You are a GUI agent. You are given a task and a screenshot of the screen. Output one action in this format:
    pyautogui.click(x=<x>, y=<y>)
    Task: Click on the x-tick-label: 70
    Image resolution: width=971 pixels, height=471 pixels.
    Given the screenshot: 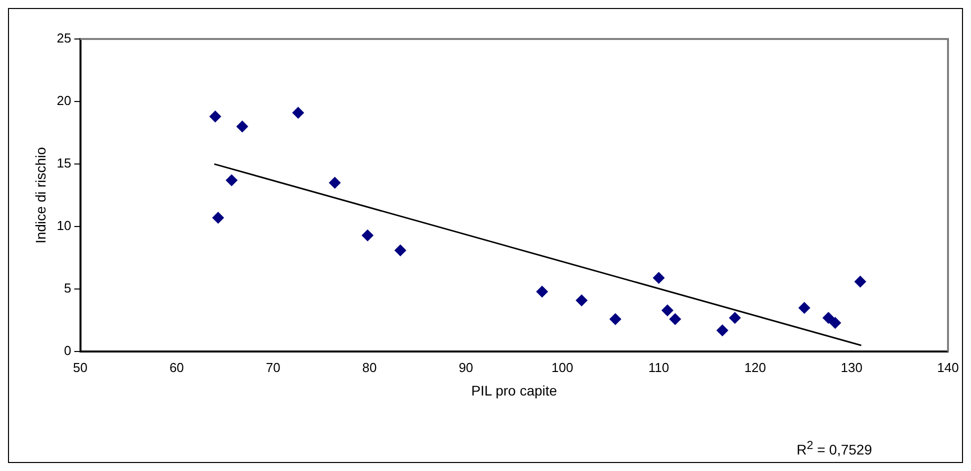 What is the action you would take?
    pyautogui.click(x=273, y=367)
    